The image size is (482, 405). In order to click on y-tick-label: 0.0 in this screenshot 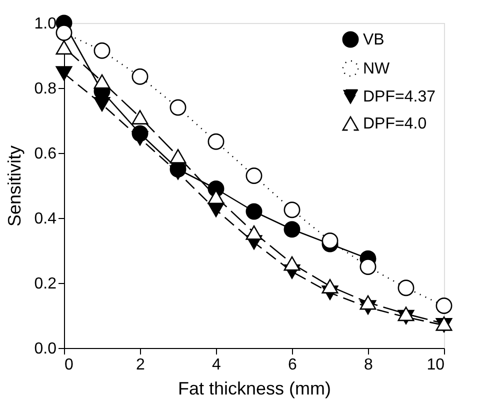, I will do `click(45, 349)`.